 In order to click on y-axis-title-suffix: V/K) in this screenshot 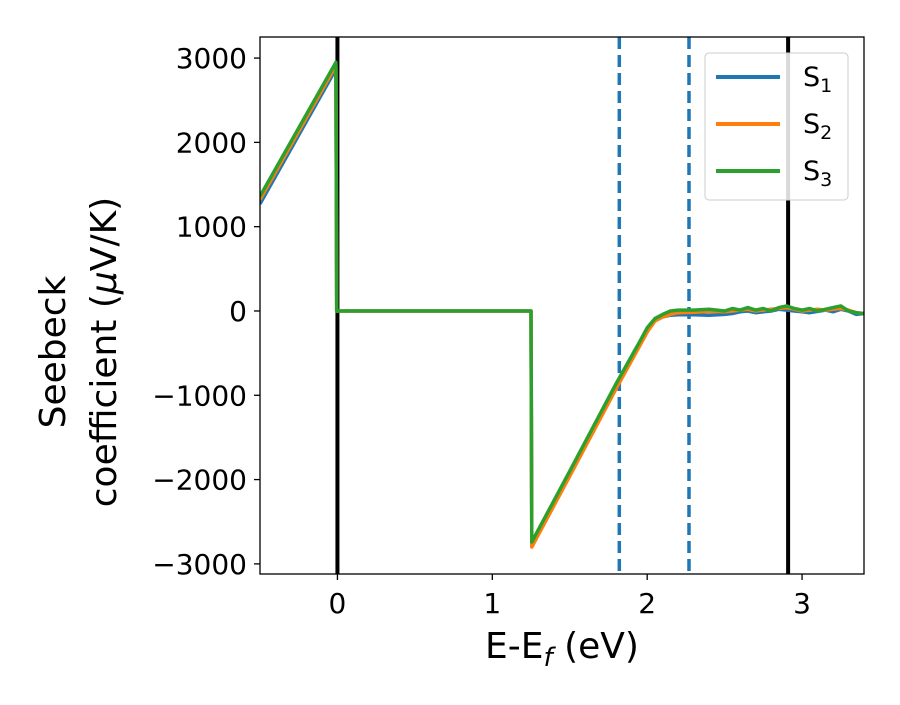, I will do `click(104, 234)`.